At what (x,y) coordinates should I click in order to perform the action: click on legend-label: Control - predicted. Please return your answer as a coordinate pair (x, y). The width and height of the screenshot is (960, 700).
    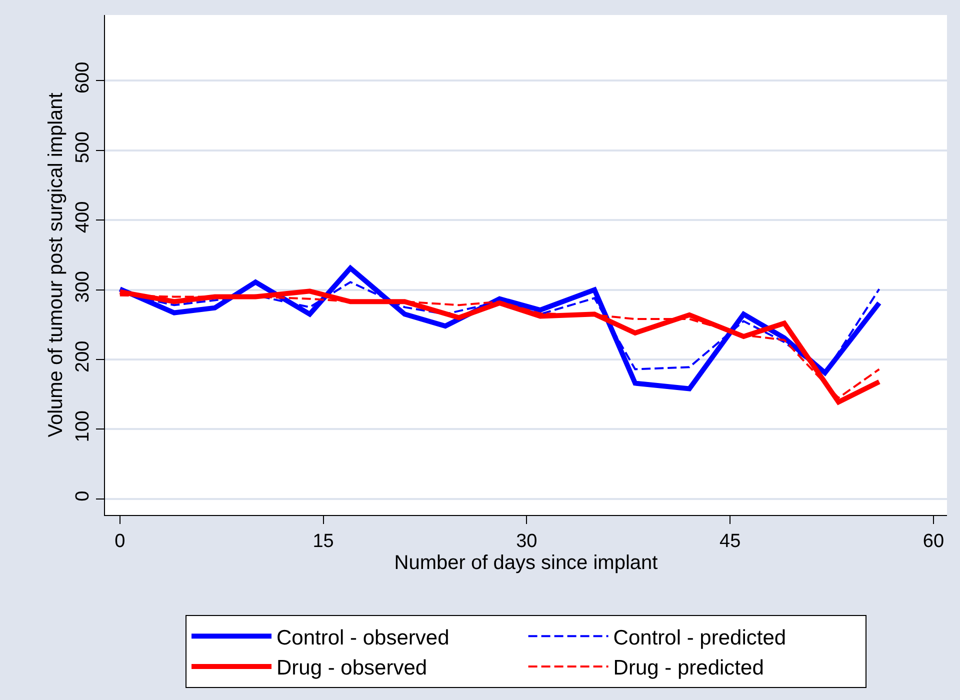
    Looking at the image, I should click on (699, 638).